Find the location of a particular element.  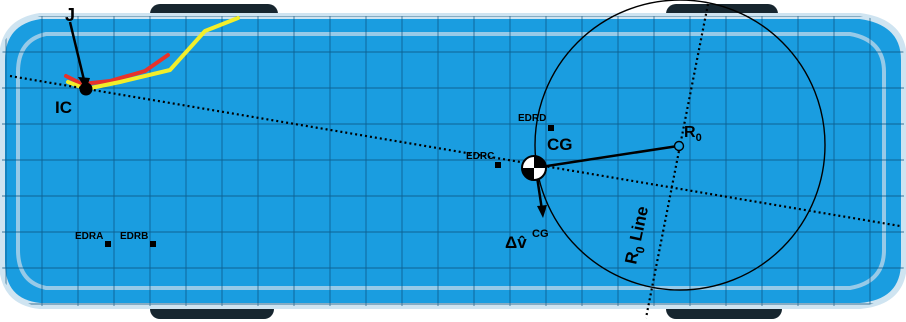

label-r0: R0 is located at coordinates (693, 134).